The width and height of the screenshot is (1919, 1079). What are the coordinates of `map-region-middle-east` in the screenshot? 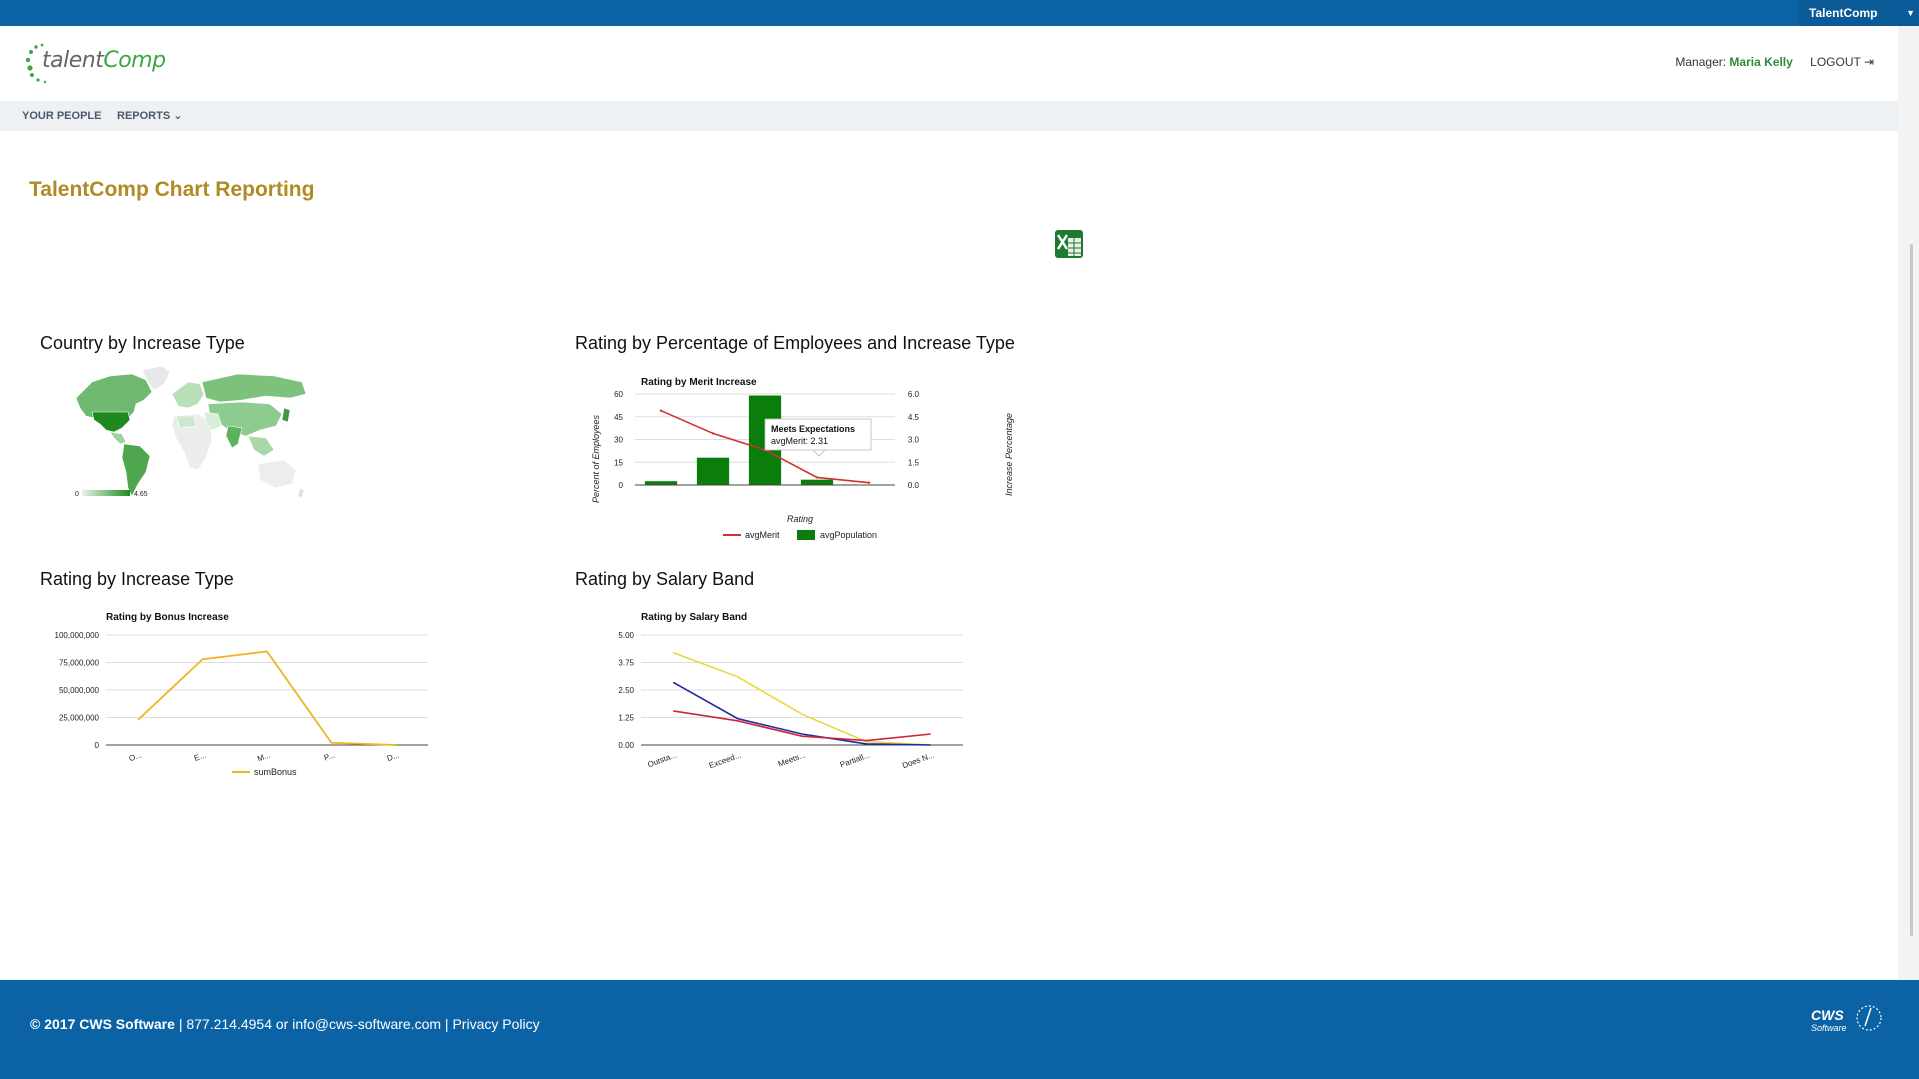 It's located at (213, 421).